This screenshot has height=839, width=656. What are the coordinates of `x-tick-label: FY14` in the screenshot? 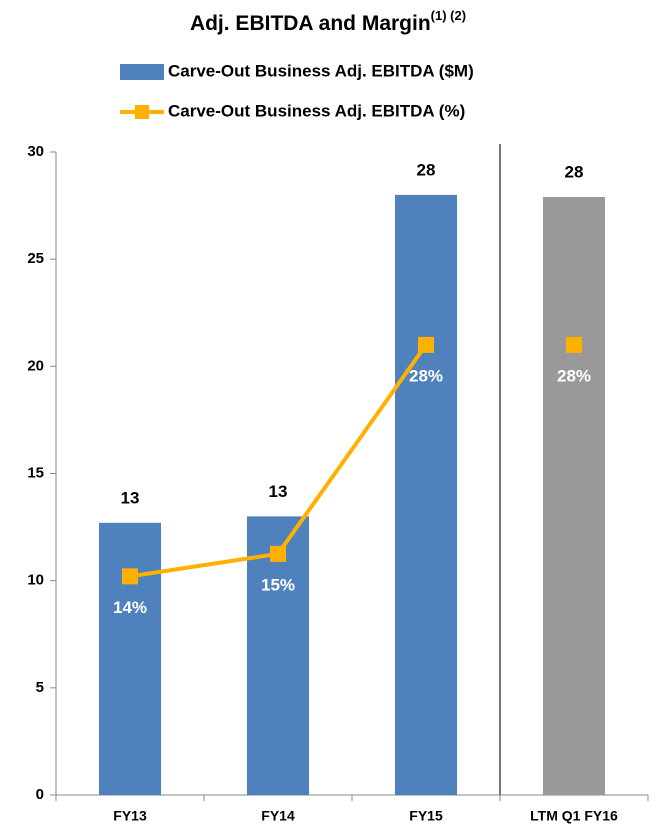 It's located at (278, 816).